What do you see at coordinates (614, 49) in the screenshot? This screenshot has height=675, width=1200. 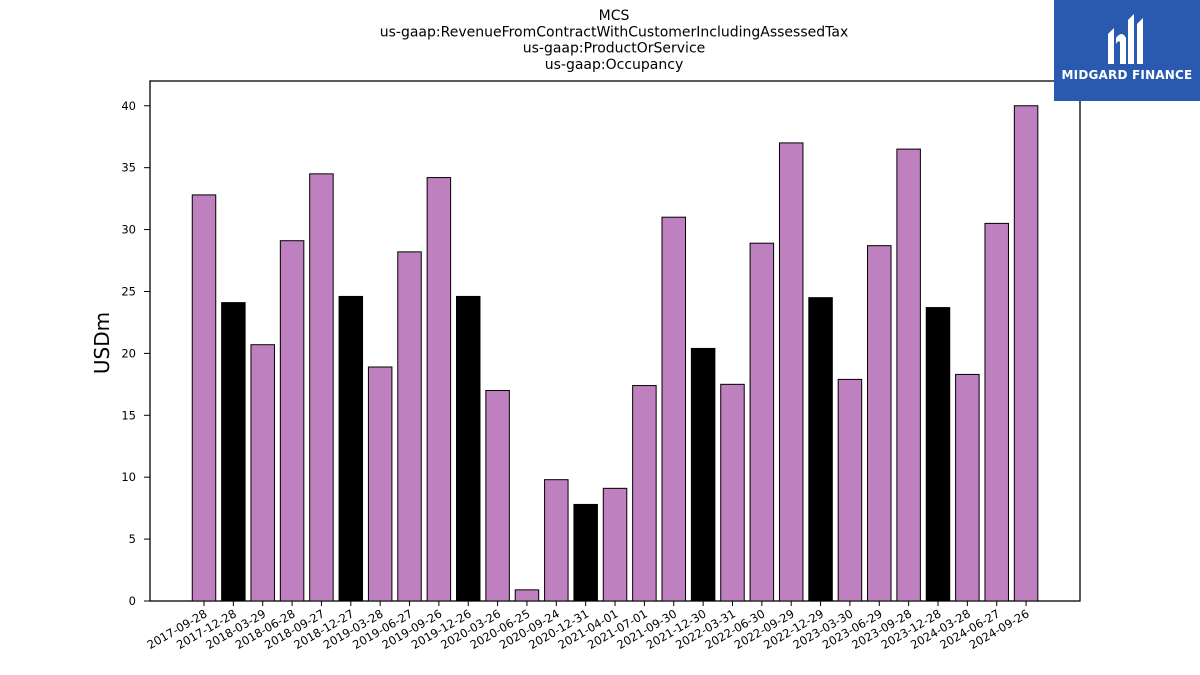 I see `title-line: us-gaap:ProductOrService` at bounding box center [614, 49].